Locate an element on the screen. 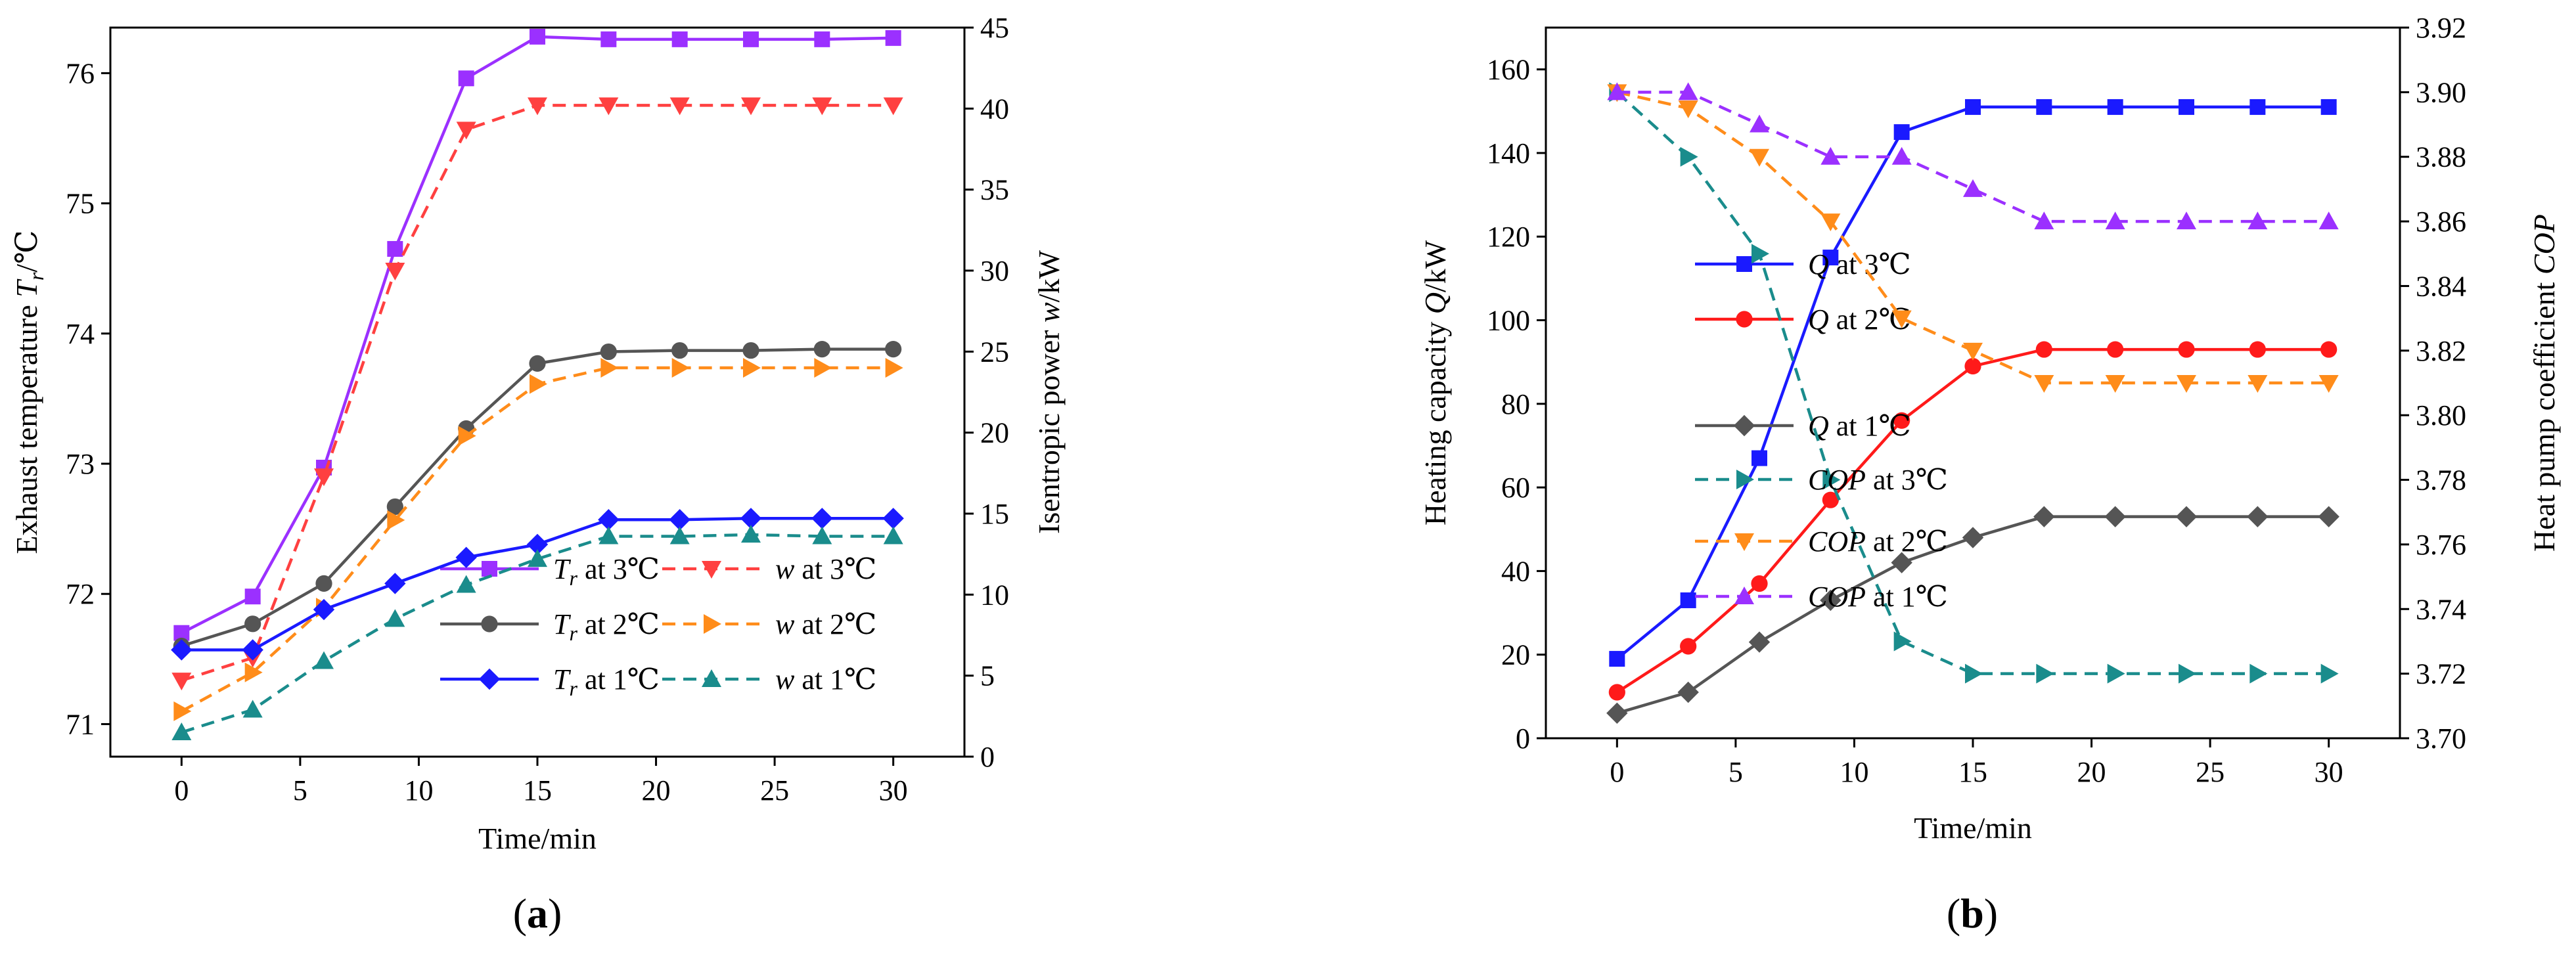 The image size is (2576, 955). series-cop-at-1- is located at coordinates (1973, 156).